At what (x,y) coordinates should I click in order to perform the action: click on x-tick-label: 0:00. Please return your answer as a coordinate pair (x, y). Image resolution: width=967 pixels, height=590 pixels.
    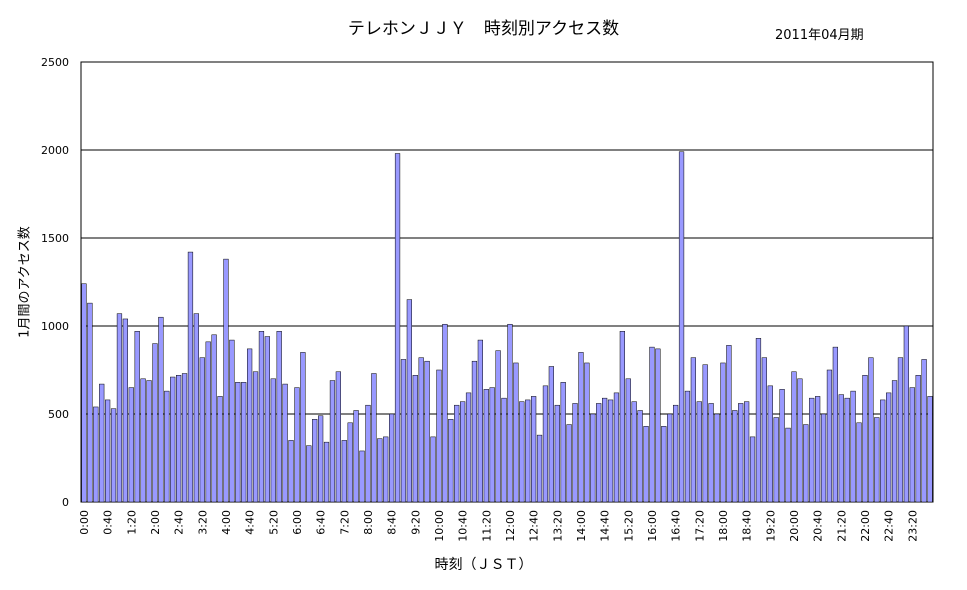
    Looking at the image, I should click on (84, 522).